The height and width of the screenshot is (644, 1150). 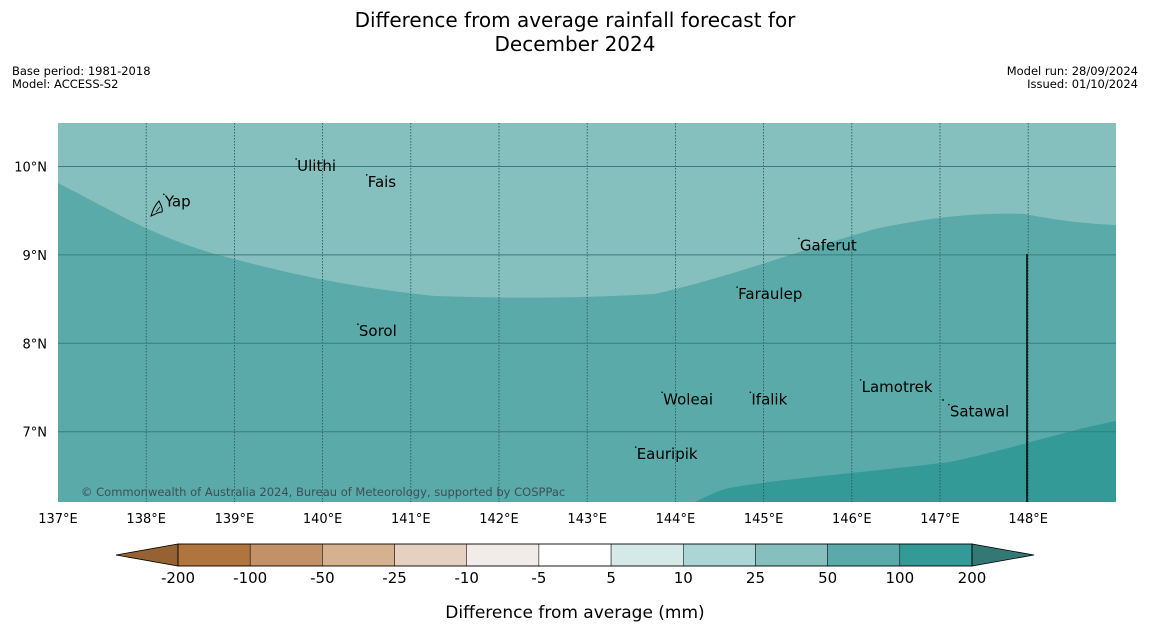 What do you see at coordinates (688, 399) in the screenshot?
I see `place-label-woleai: Woleai` at bounding box center [688, 399].